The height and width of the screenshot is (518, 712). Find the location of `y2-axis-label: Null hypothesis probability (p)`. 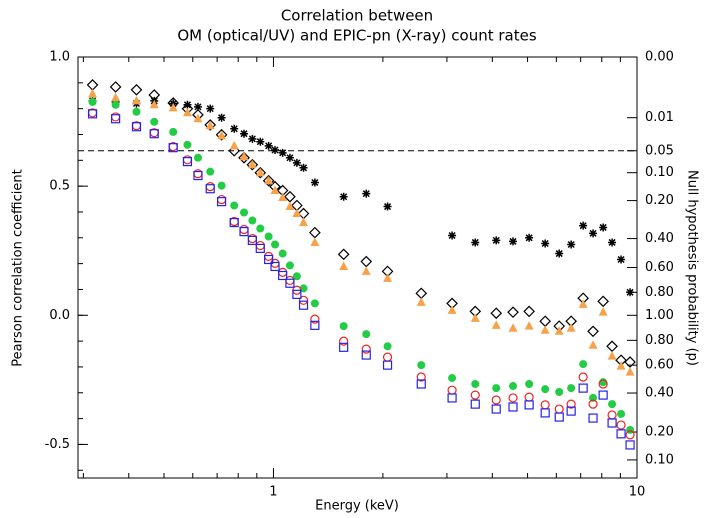

y2-axis-label: Null hypothesis probability (p) is located at coordinates (692, 268).